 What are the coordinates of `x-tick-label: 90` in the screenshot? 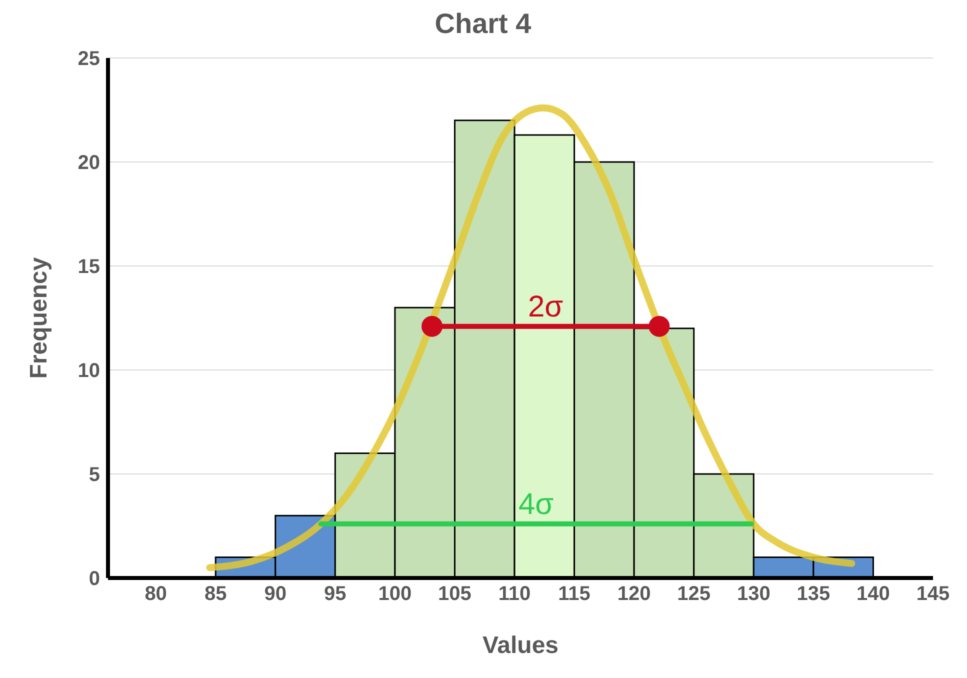 It's located at (275, 594).